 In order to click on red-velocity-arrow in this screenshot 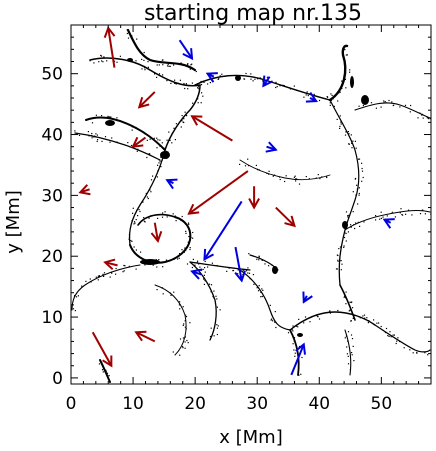, I will do `click(219, 192)`.